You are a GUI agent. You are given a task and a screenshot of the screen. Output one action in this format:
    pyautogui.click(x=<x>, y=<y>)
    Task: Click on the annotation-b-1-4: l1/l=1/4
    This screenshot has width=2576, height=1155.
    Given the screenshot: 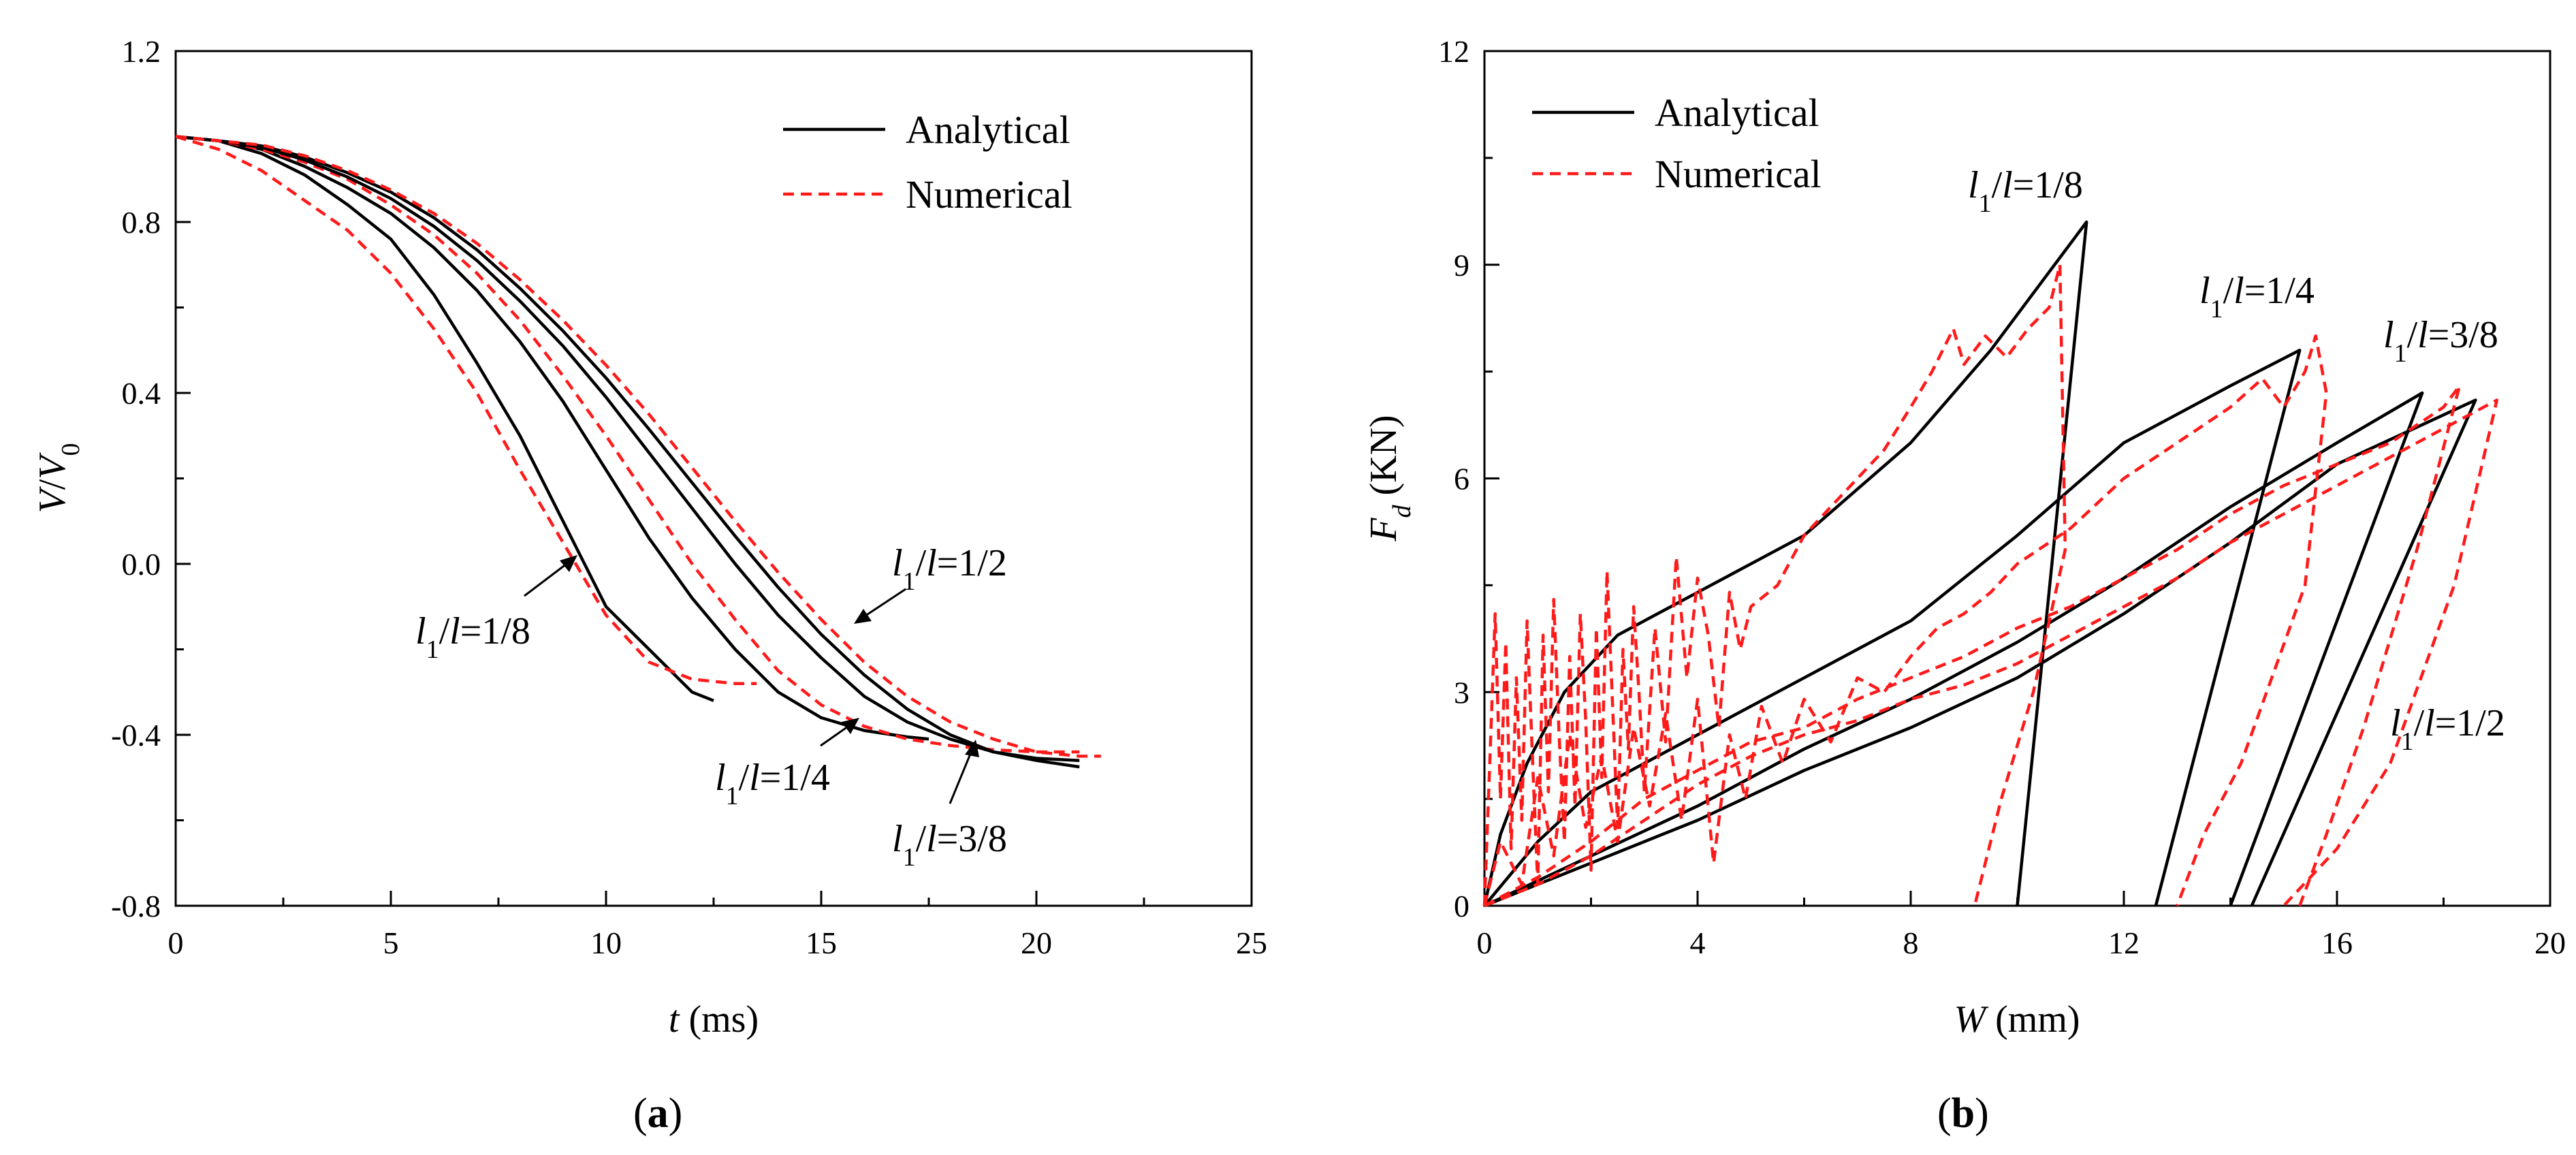 What is the action you would take?
    pyautogui.click(x=2257, y=296)
    